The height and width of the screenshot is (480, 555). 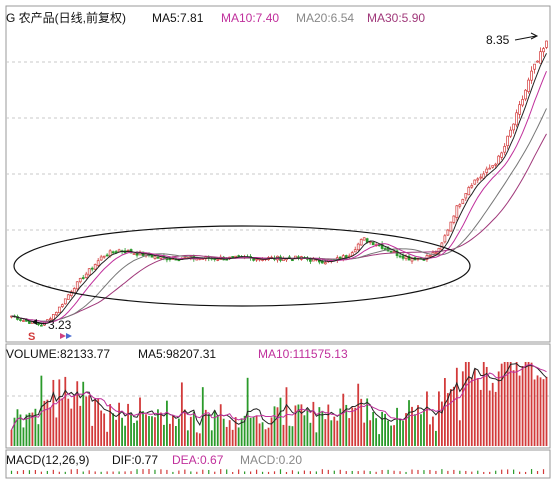 I want to click on macd-params: MACD(12,26,9), so click(x=47, y=460).